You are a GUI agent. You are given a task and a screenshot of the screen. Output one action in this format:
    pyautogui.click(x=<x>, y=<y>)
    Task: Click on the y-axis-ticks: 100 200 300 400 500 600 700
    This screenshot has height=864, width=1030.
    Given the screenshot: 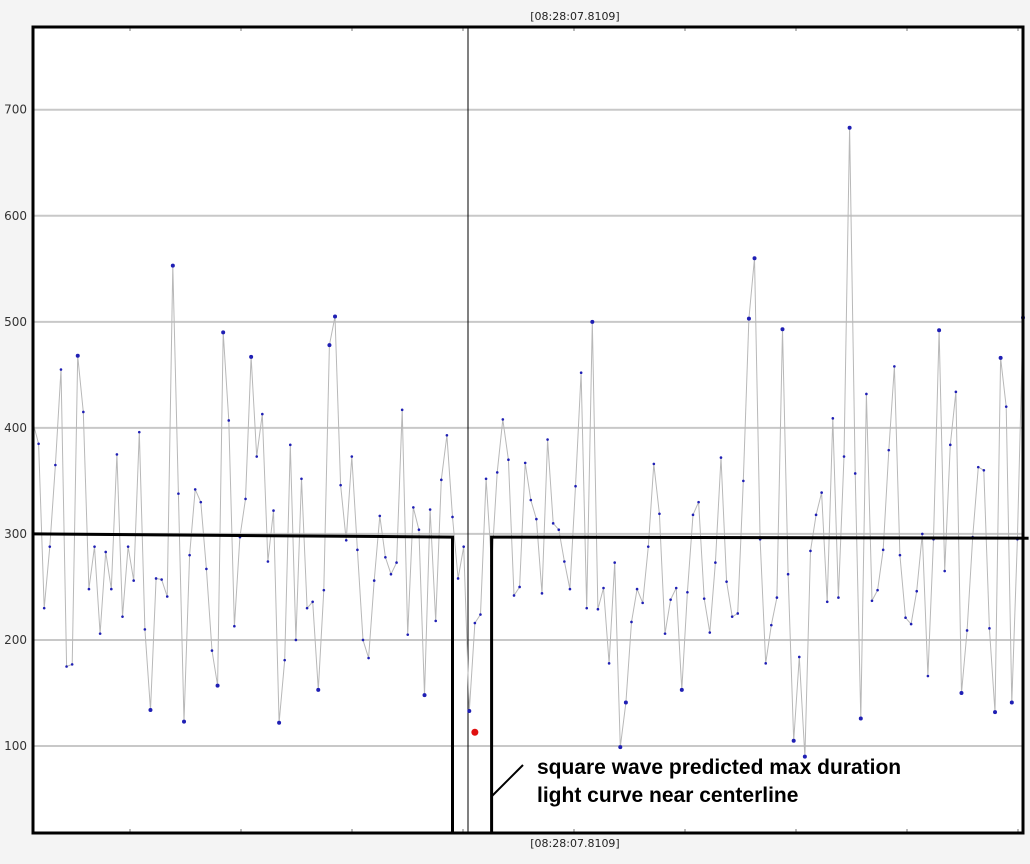 What is the action you would take?
    pyautogui.click(x=15, y=428)
    